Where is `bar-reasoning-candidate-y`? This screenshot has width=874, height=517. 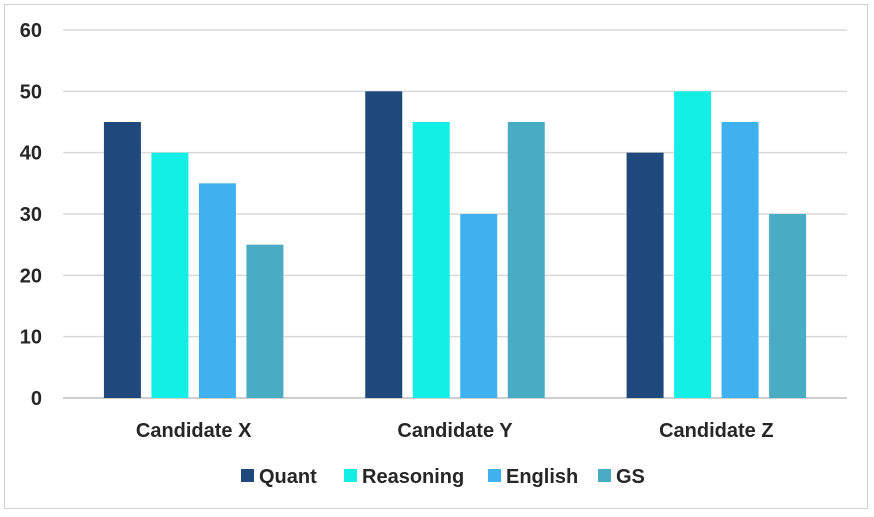 bar-reasoning-candidate-y is located at coordinates (431, 260).